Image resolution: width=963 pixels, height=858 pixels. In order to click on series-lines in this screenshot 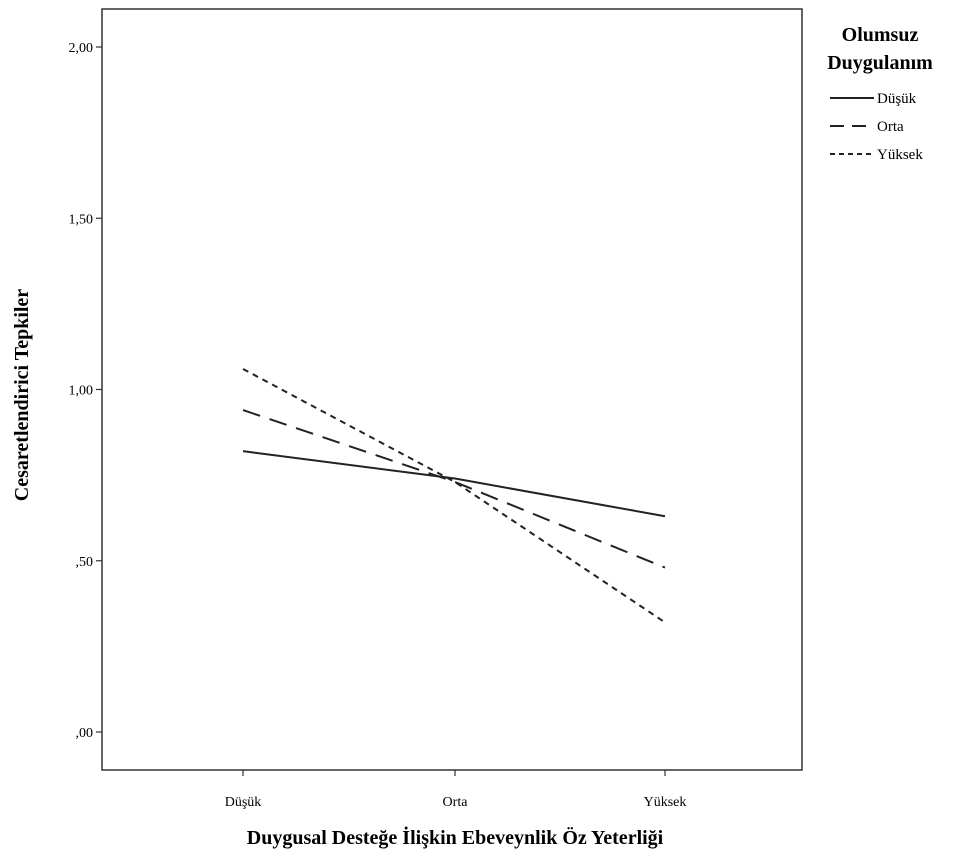, I will do `click(454, 496)`.